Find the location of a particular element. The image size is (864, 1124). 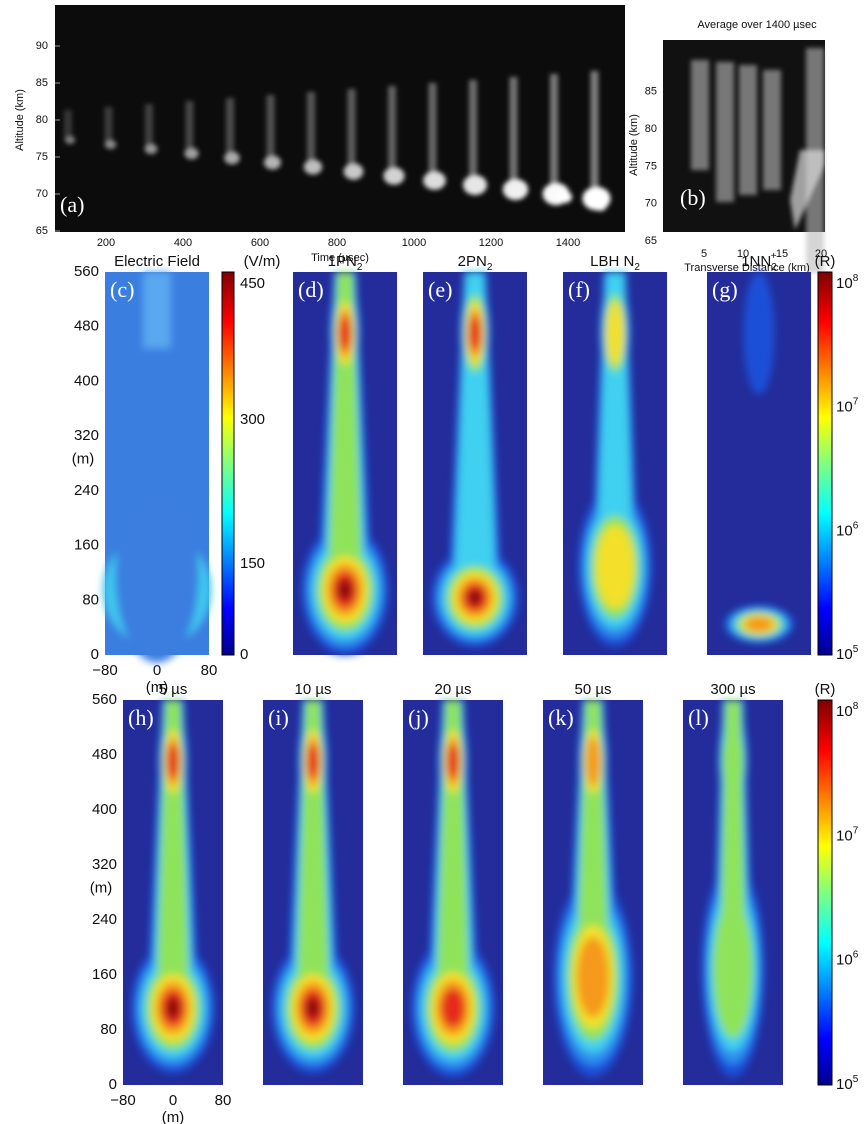

x-axis-label: (m) is located at coordinates (157, 687).